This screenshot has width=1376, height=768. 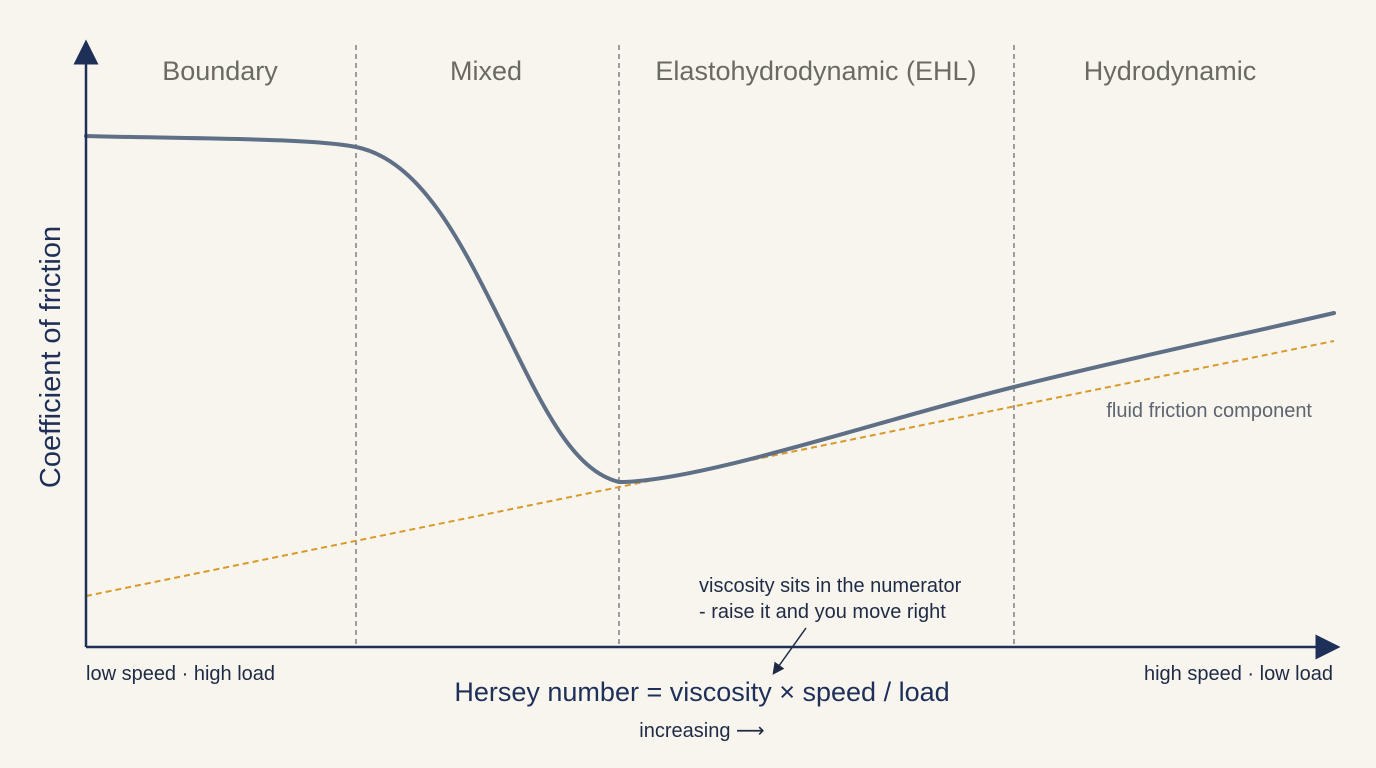 I want to click on regime-label-mixed: Mixed, so click(x=486, y=71).